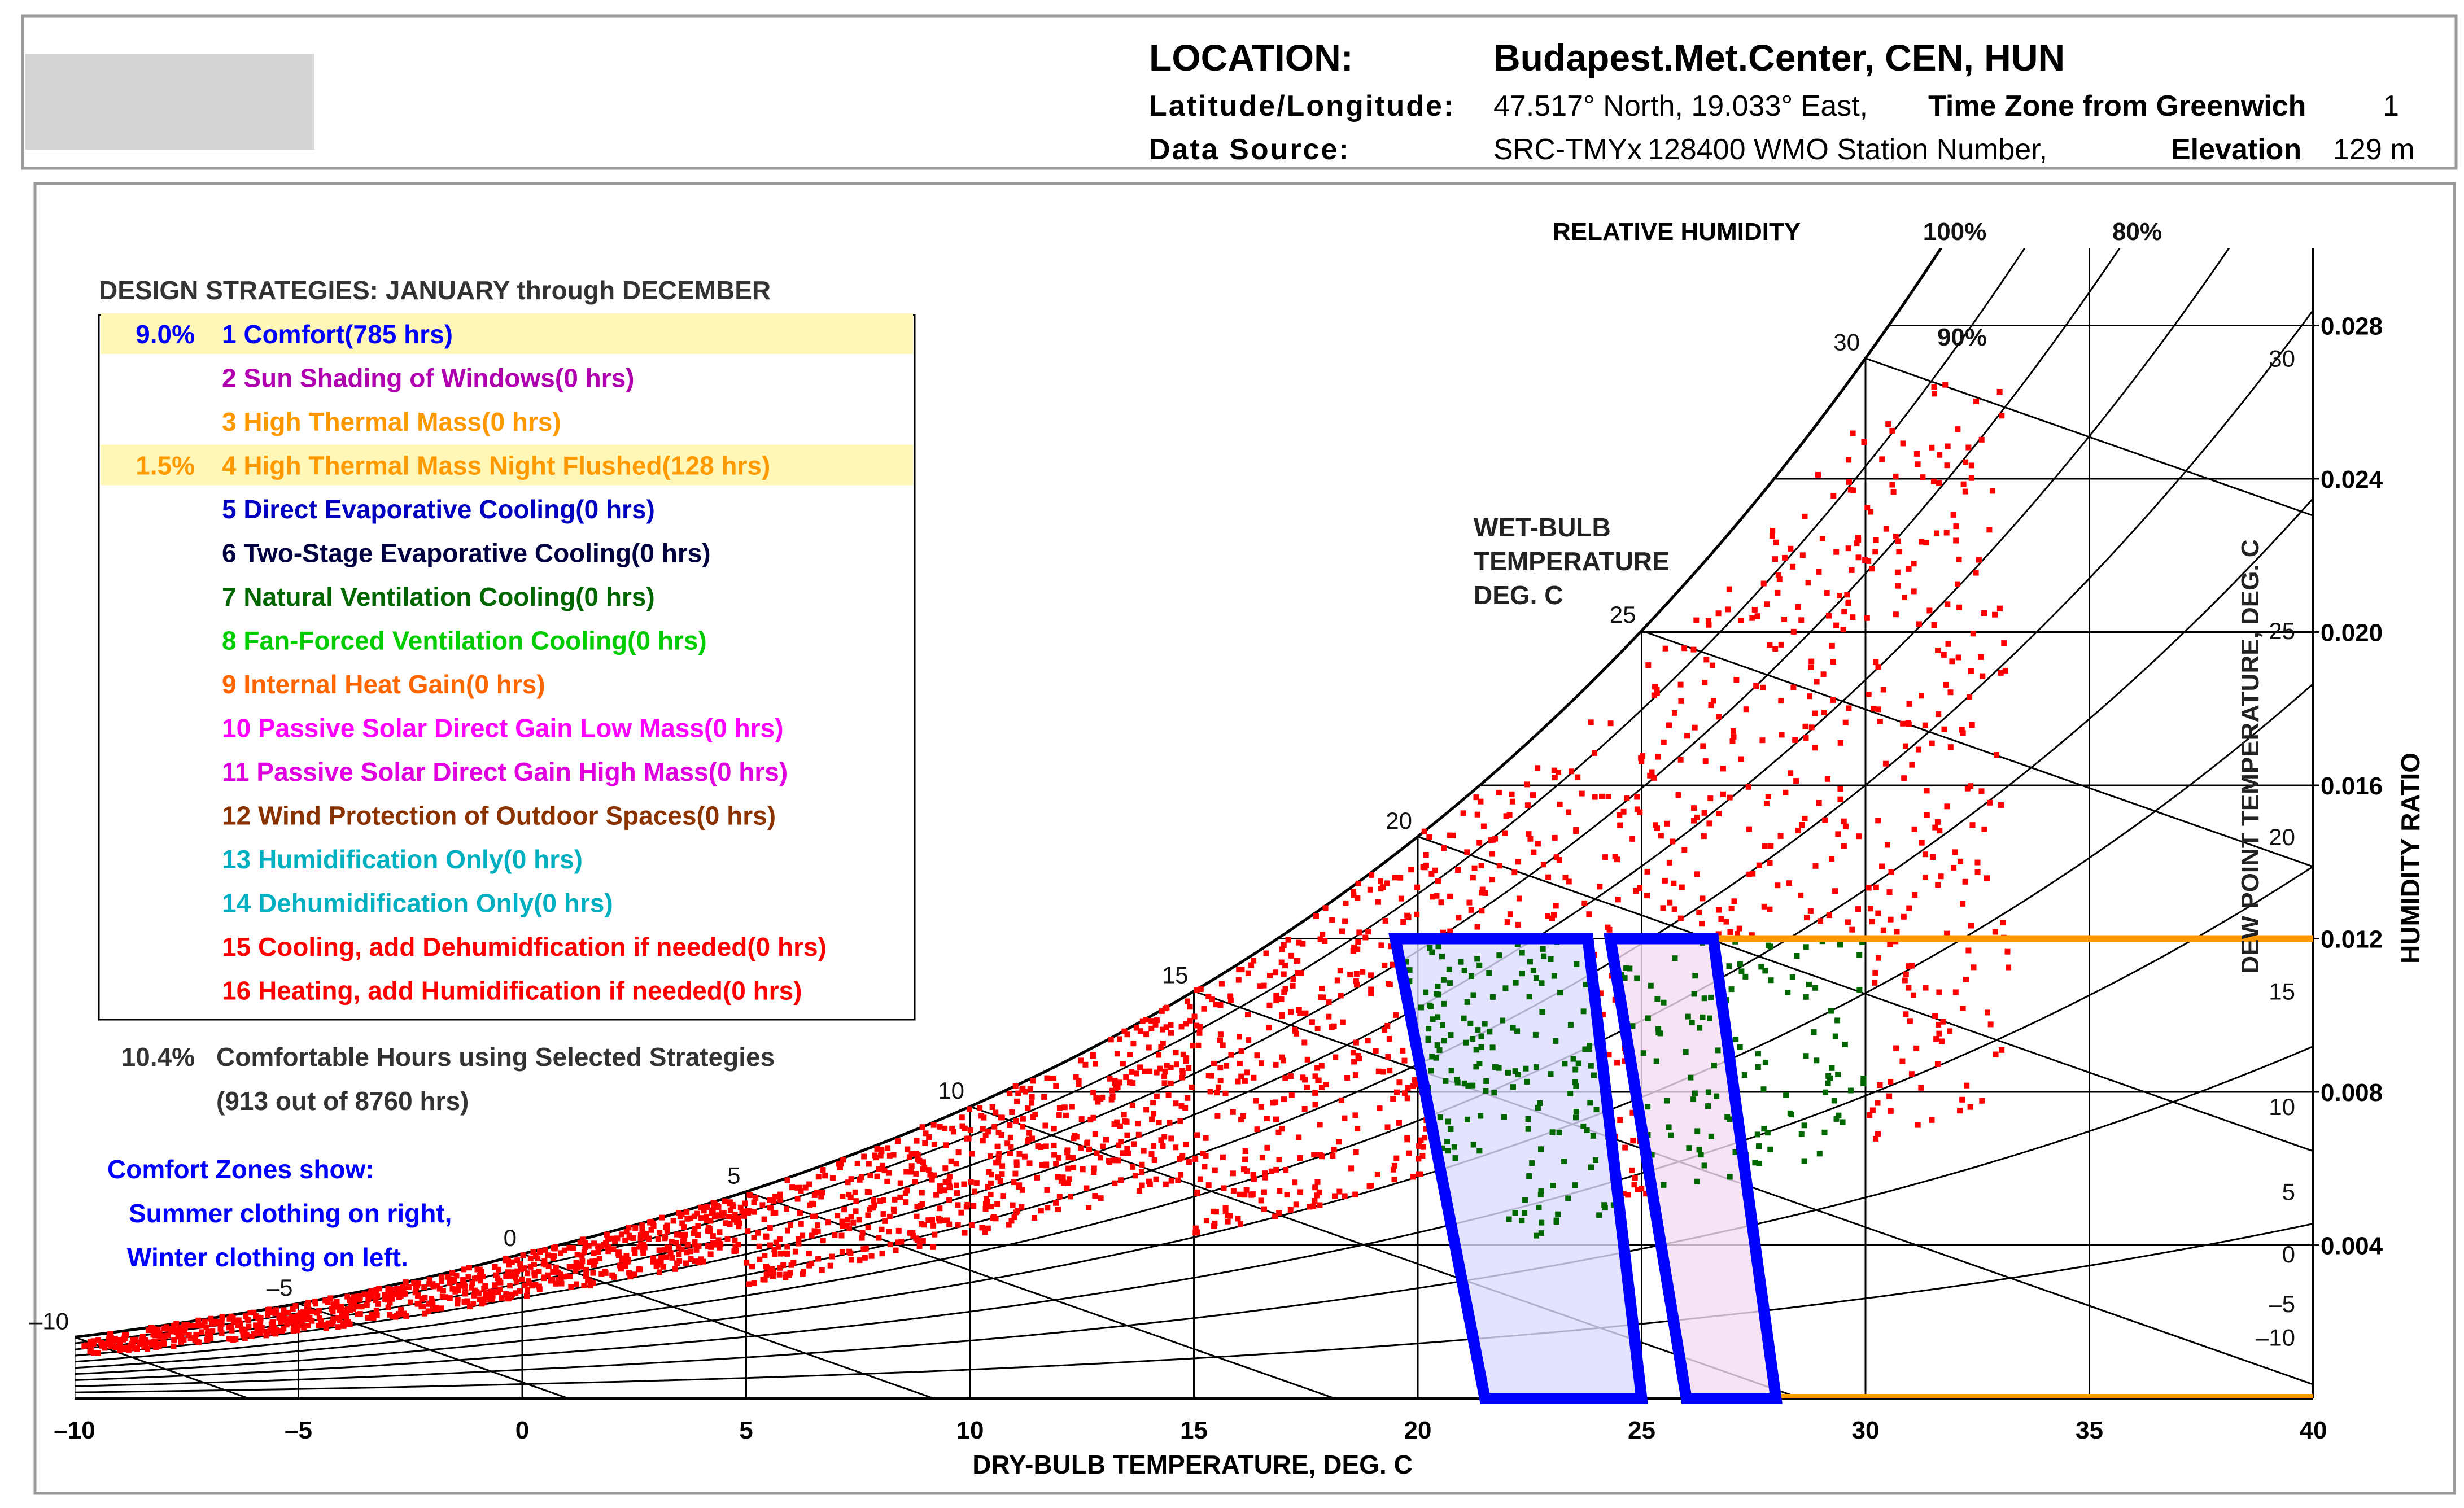  What do you see at coordinates (267, 1257) in the screenshot?
I see `comfort-note-line3: Winter clothing on left.` at bounding box center [267, 1257].